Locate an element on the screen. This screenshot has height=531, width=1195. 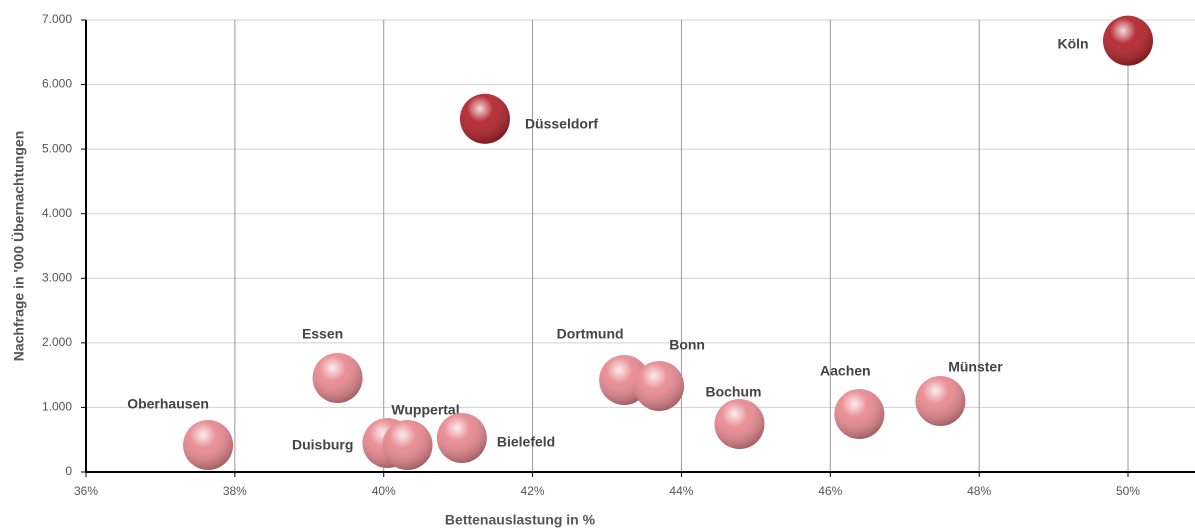
x-tick-label: 36% is located at coordinates (86, 491).